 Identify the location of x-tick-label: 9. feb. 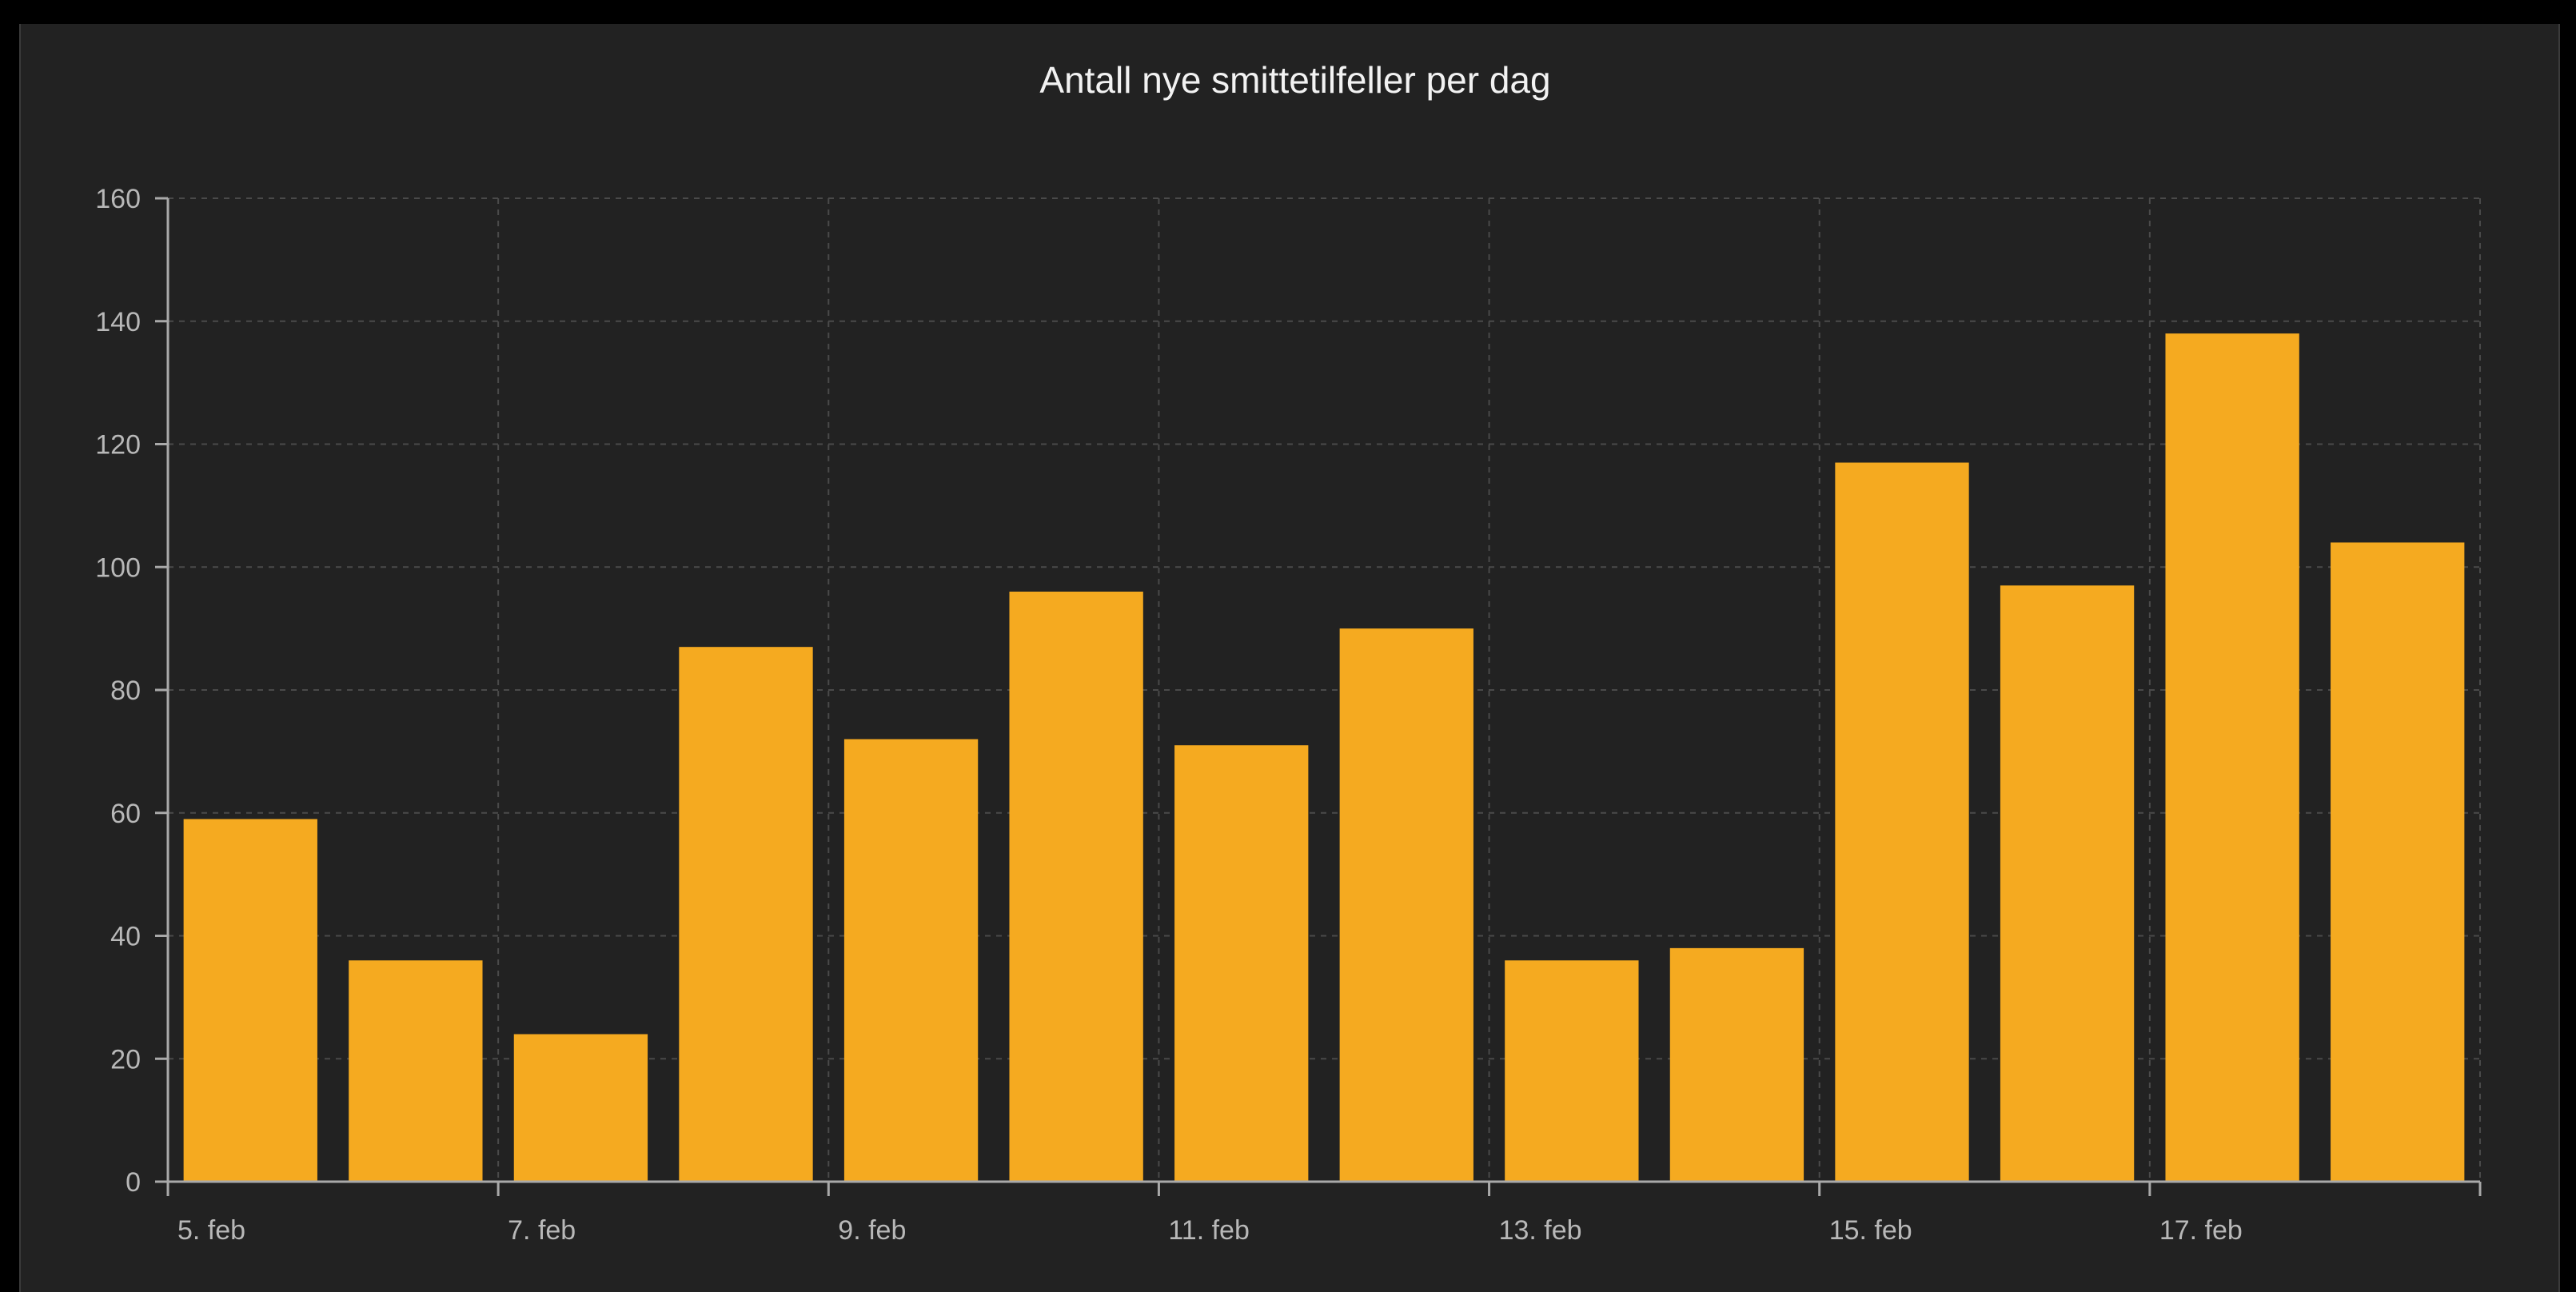
(872, 1230).